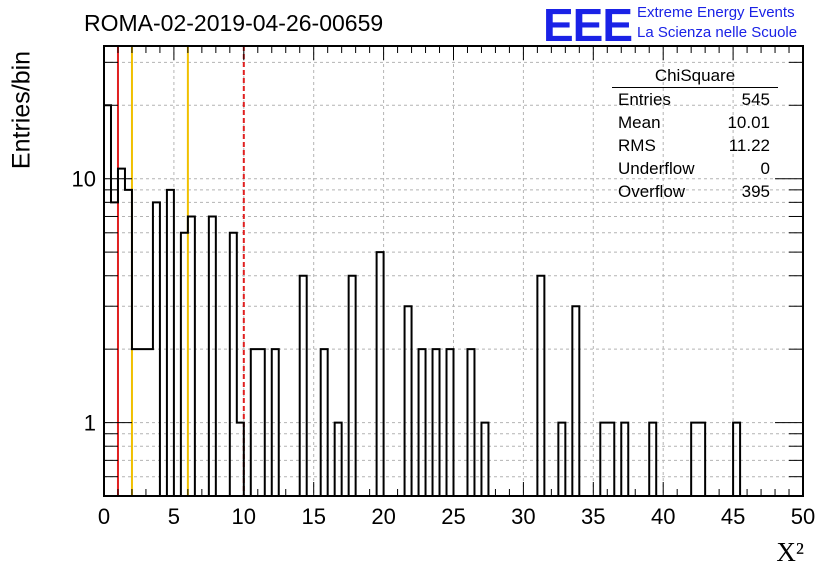 Image resolution: width=836 pixels, height=572 pixels. Describe the element at coordinates (21, 110) in the screenshot. I see `y-axis-label: Entries/bin` at that location.